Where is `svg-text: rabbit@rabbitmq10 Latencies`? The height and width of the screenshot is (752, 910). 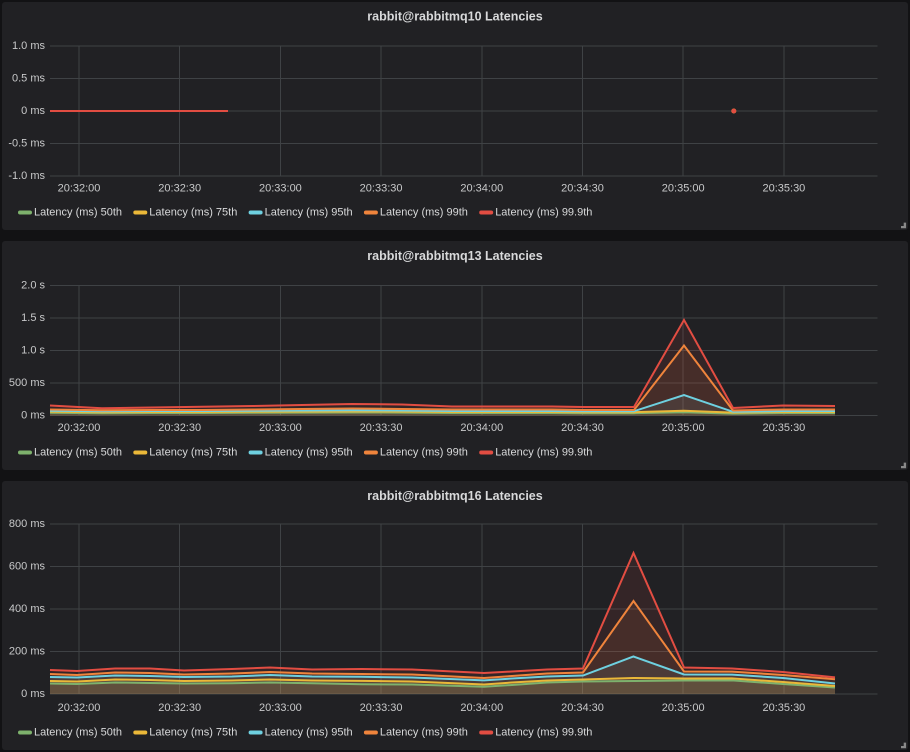 svg-text: rabbit@rabbitmq10 Latencies is located at coordinates (454, 17).